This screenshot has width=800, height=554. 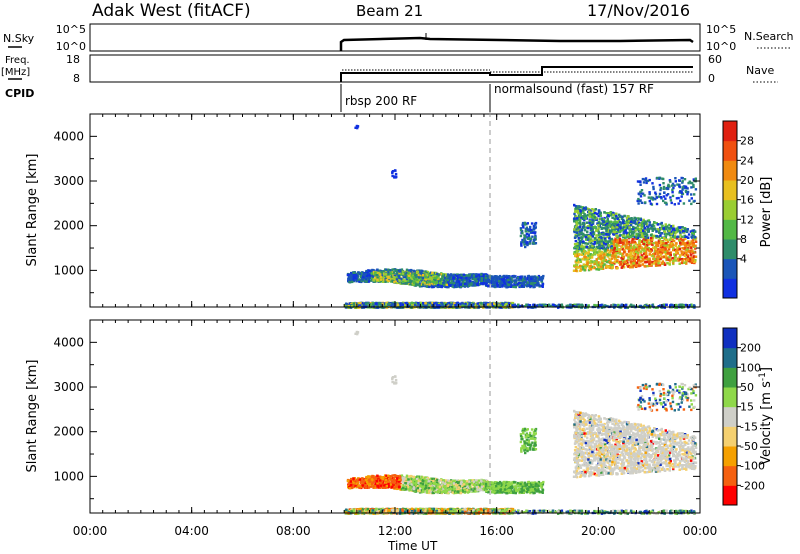 What do you see at coordinates (721, 29) in the screenshot?
I see `nsearch-tick-top: 10^5` at bounding box center [721, 29].